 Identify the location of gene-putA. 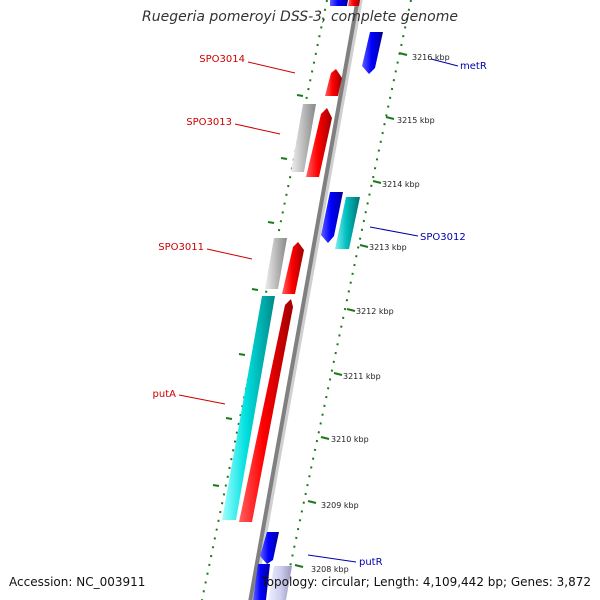
(248, 408).